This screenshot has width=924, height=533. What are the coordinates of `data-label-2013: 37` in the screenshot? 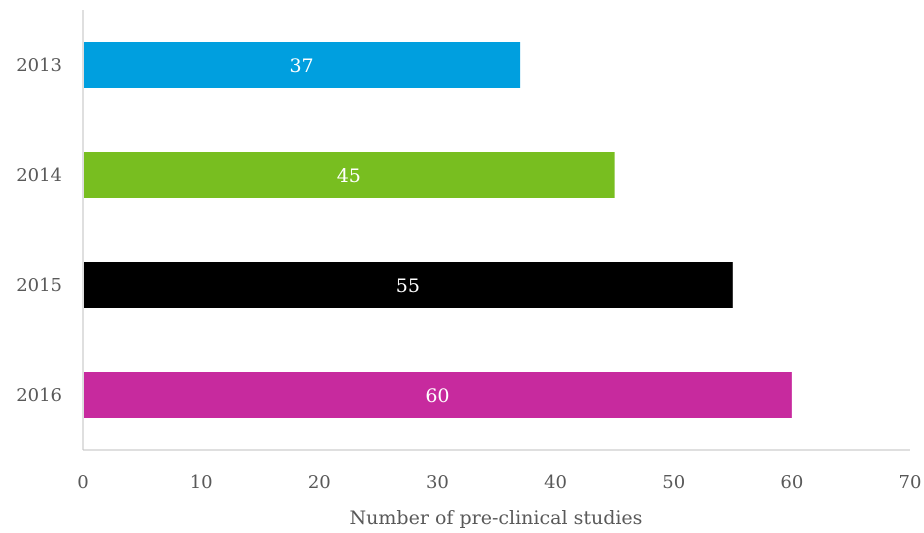 It's located at (301, 66).